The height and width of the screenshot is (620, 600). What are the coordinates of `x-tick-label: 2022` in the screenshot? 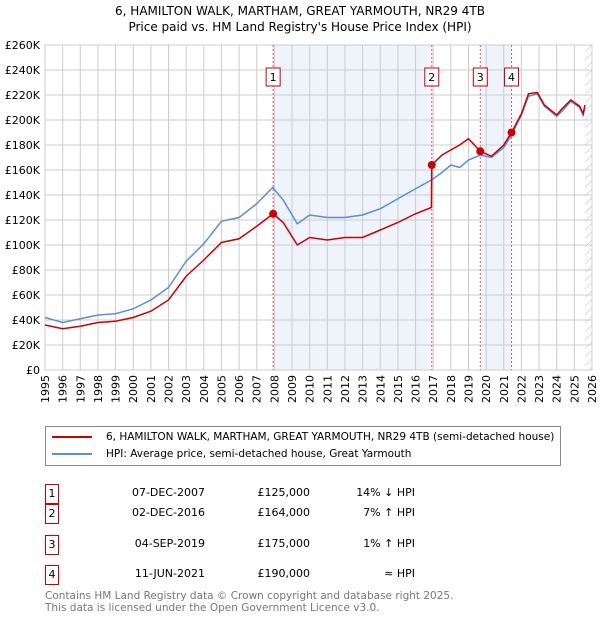 It's located at (521, 389).